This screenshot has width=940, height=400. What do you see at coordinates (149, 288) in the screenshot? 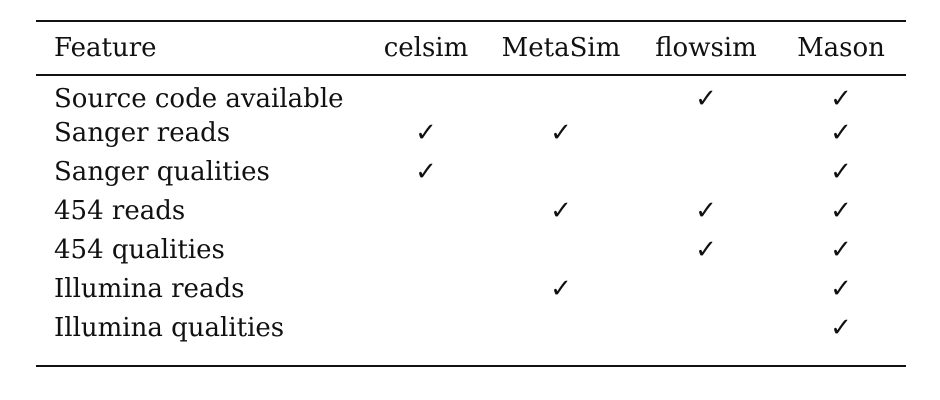
I see `feature-label: Illumina reads` at bounding box center [149, 288].